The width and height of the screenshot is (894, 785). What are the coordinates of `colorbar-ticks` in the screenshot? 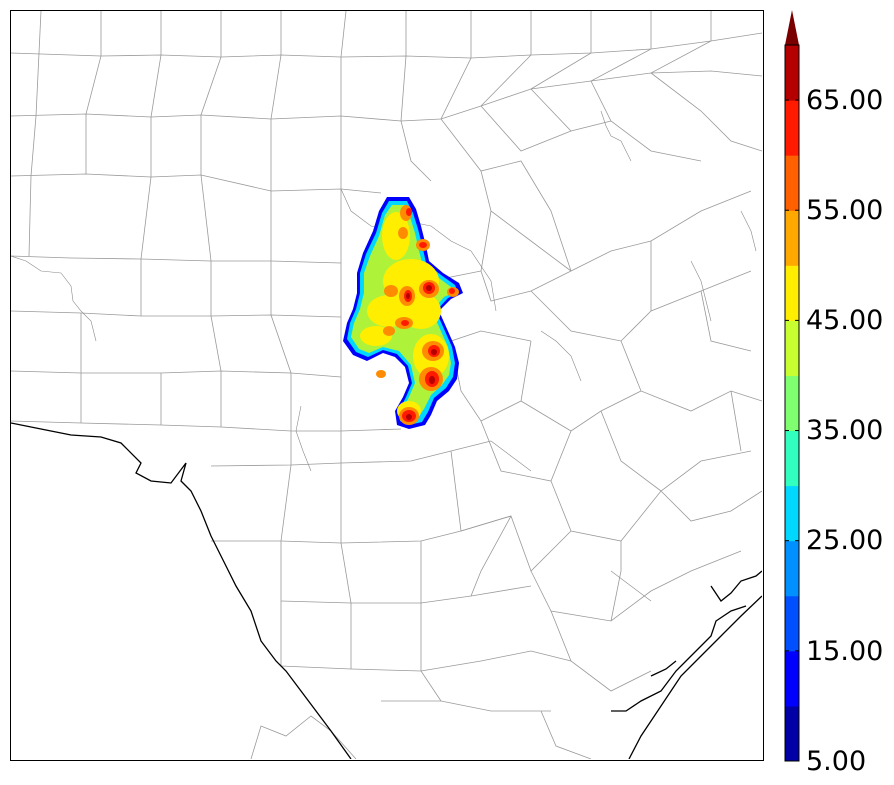 It's located at (792, 430).